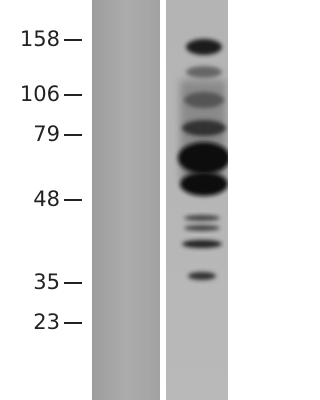 The image size is (320, 400). I want to click on marker-label: 23, so click(46, 322).